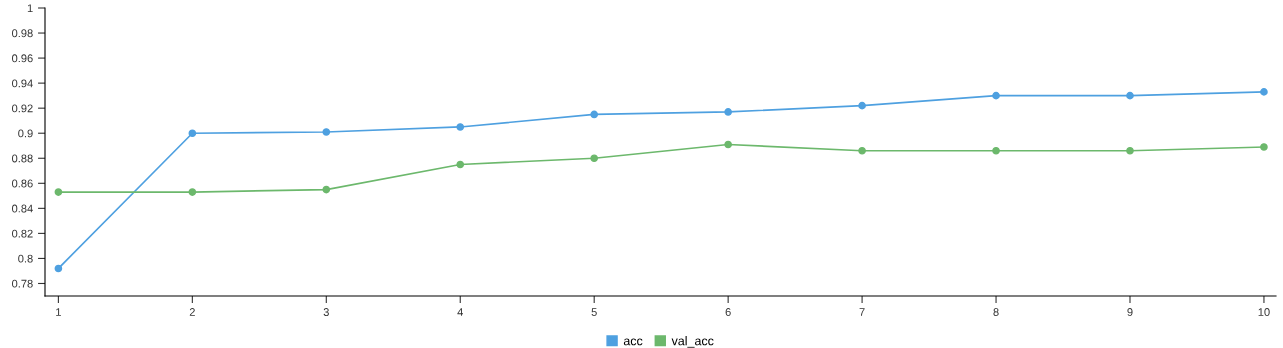 The width and height of the screenshot is (1283, 348). Describe the element at coordinates (326, 312) in the screenshot. I see `x-tick-label: 3` at that location.